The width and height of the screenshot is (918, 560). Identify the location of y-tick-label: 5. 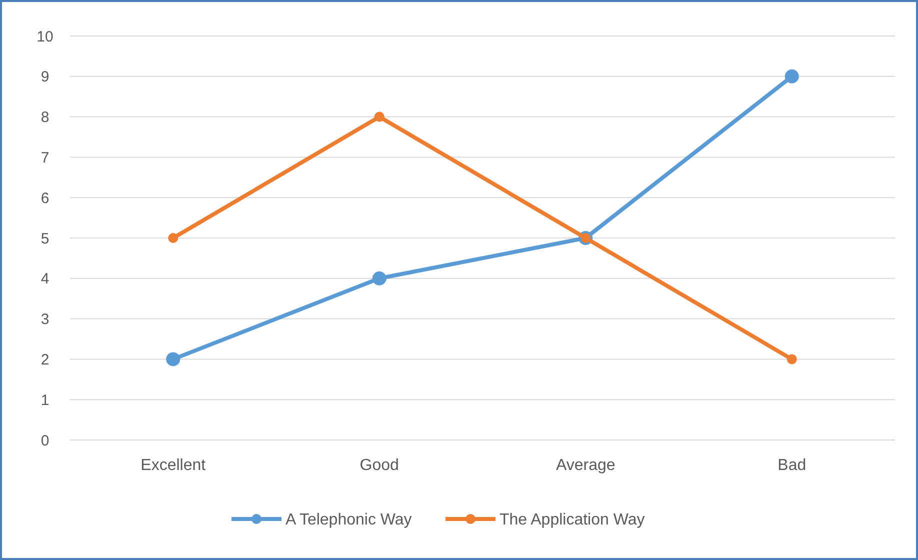
(45, 239).